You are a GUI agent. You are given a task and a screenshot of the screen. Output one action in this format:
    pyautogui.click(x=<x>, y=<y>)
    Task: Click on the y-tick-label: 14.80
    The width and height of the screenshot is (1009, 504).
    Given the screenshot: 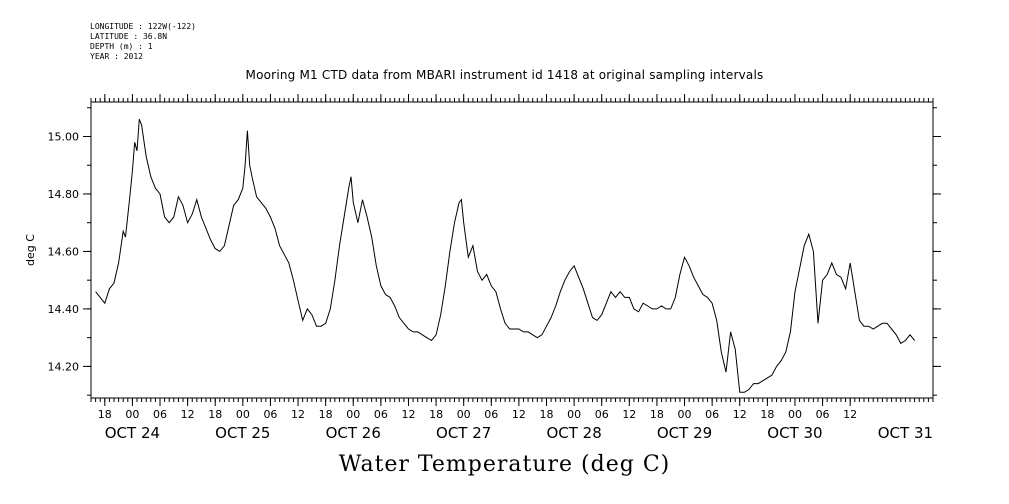 What is the action you would take?
    pyautogui.click(x=64, y=194)
    